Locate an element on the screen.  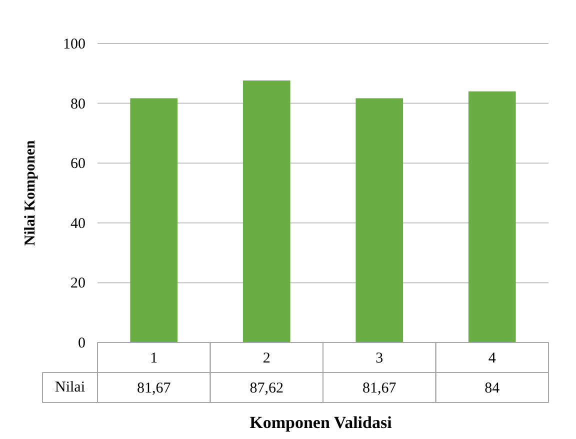
x-tick-label: 1 is located at coordinates (154, 358).